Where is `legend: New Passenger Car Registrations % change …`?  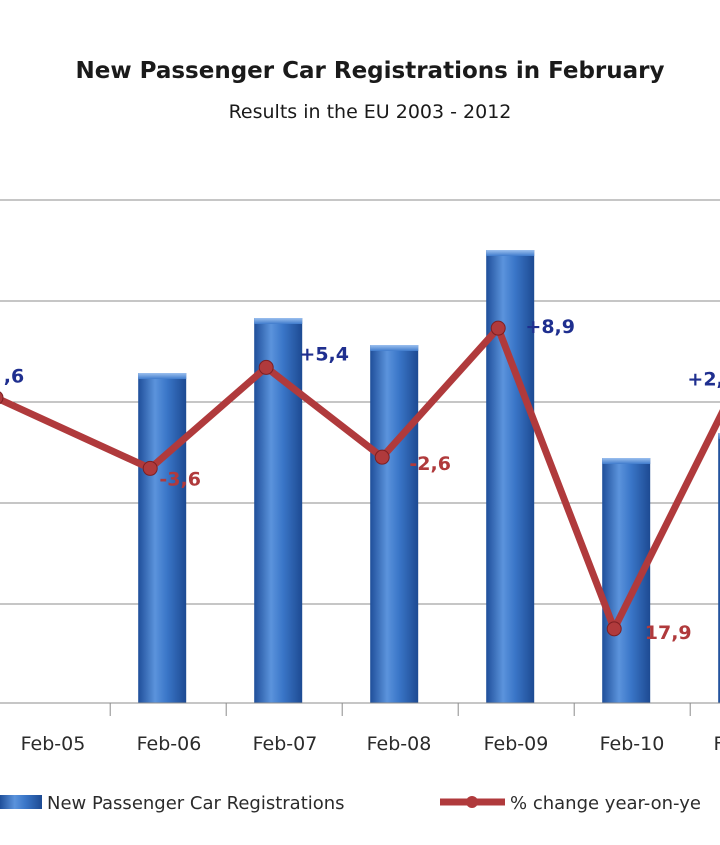
legend: New Passenger Car Registrations % change … is located at coordinates (350, 803).